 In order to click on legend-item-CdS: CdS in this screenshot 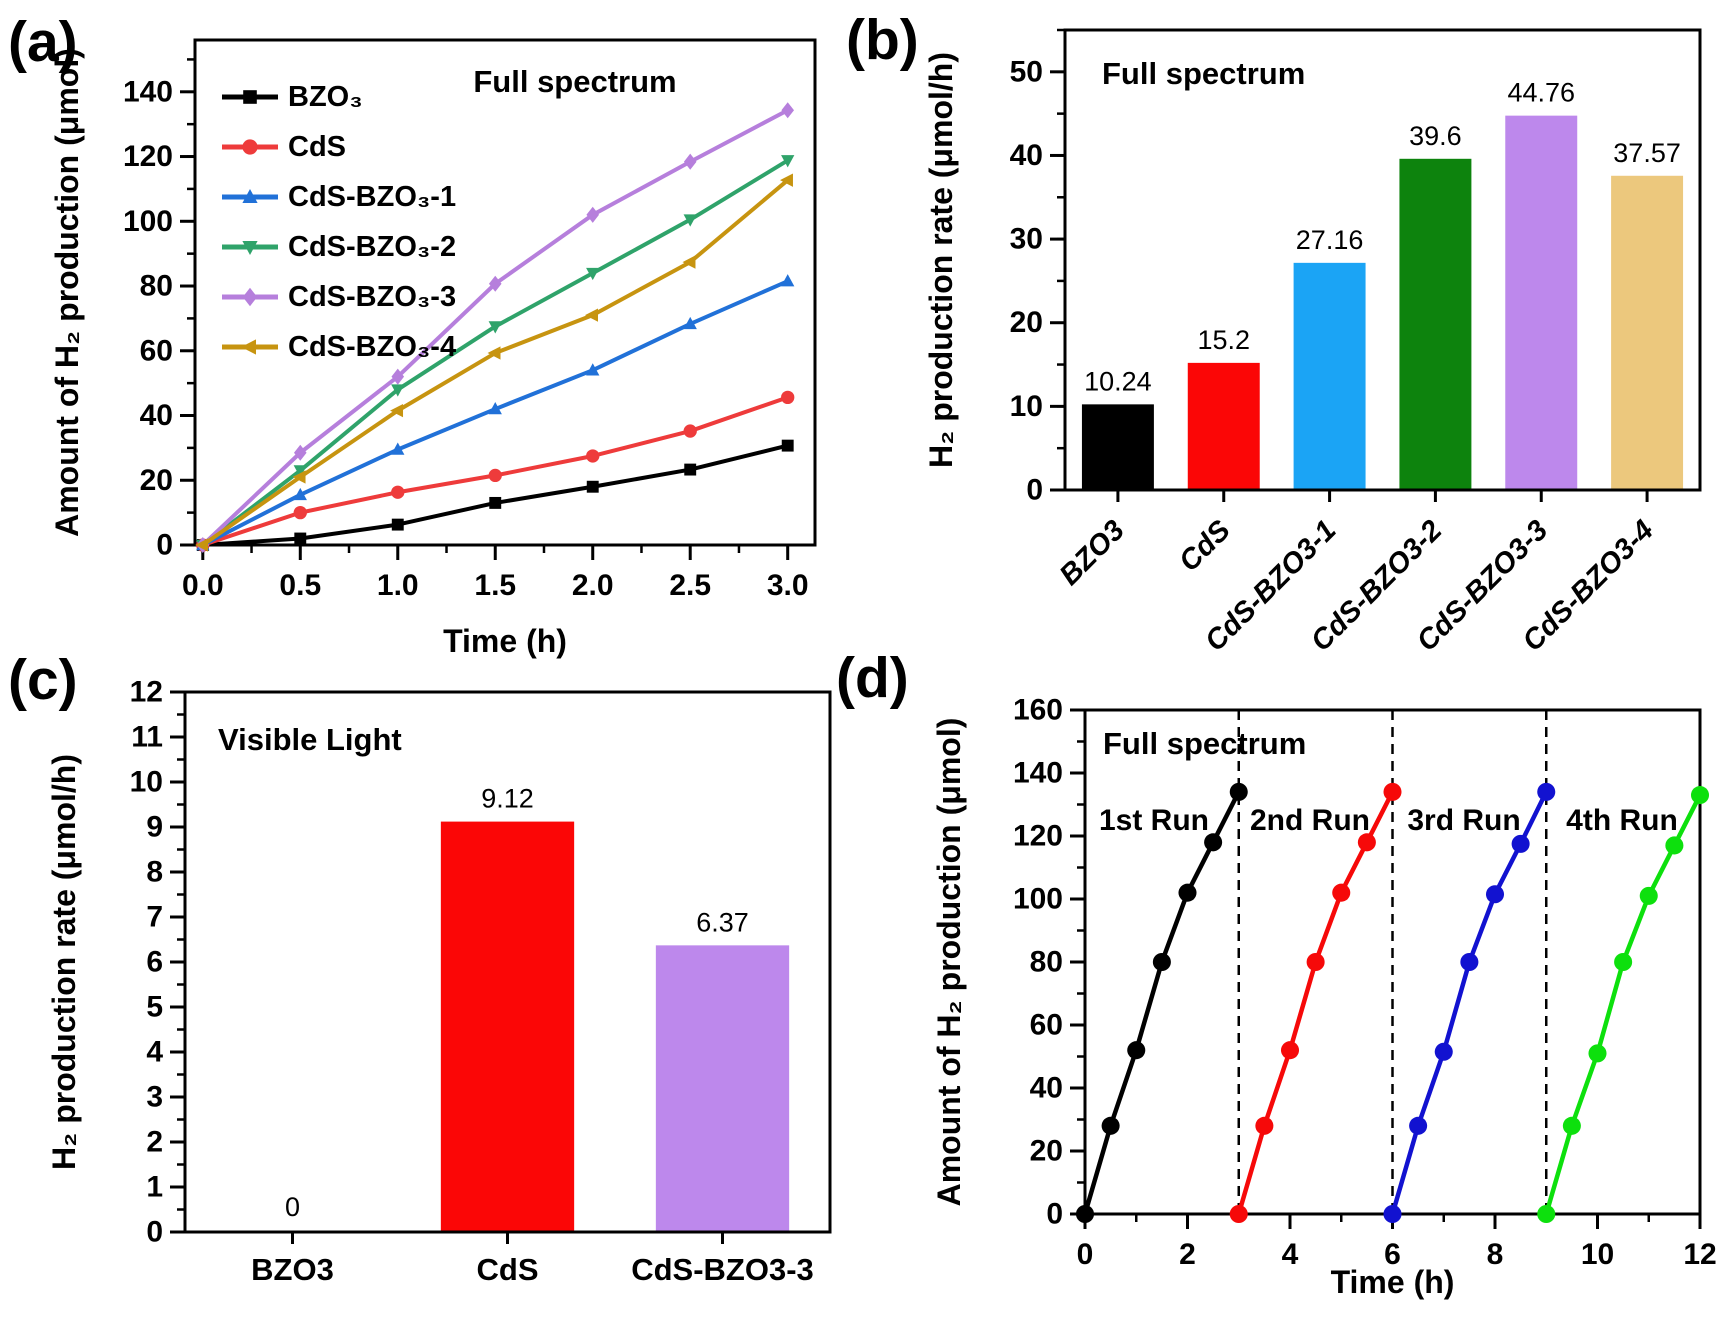, I will do `click(284, 147)`.